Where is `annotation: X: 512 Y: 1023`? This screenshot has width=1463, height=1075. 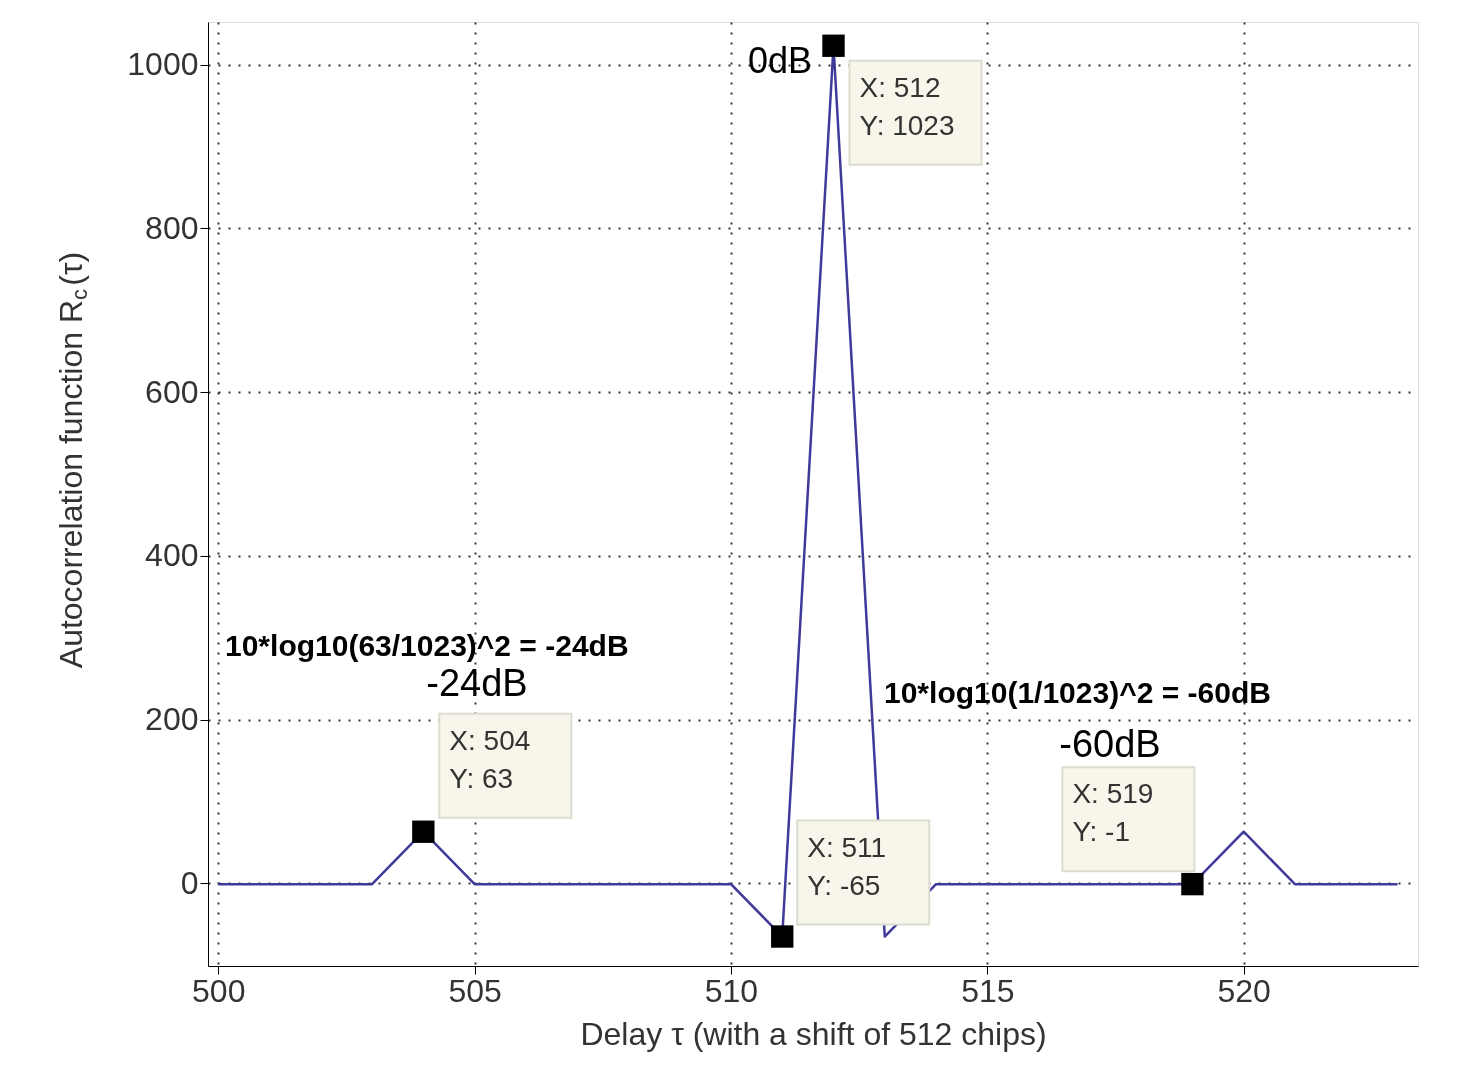
annotation: X: 512 Y: 1023 is located at coordinates (907, 106).